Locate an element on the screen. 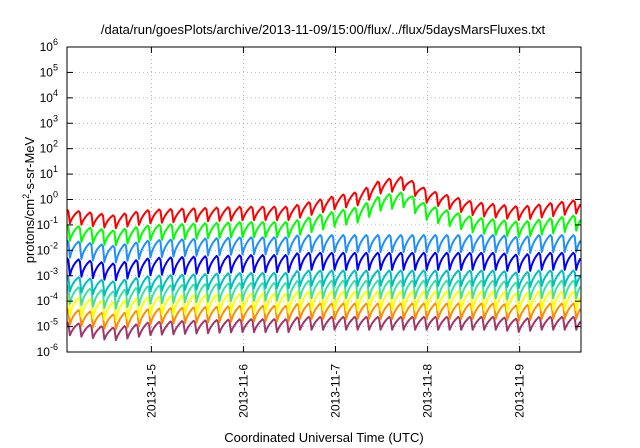 This screenshot has height=448, width=640. x-tick-label: 2013-11-6 is located at coordinates (243, 391).